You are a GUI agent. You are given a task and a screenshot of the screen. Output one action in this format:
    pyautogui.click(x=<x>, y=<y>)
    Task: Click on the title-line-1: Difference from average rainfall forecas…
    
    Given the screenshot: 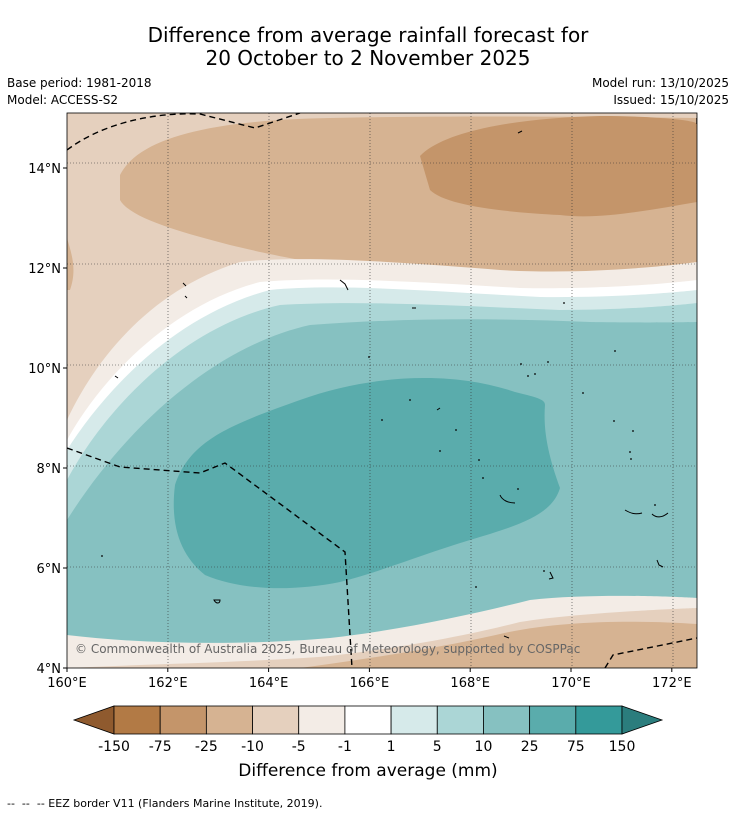 What is the action you would take?
    pyautogui.click(x=368, y=35)
    